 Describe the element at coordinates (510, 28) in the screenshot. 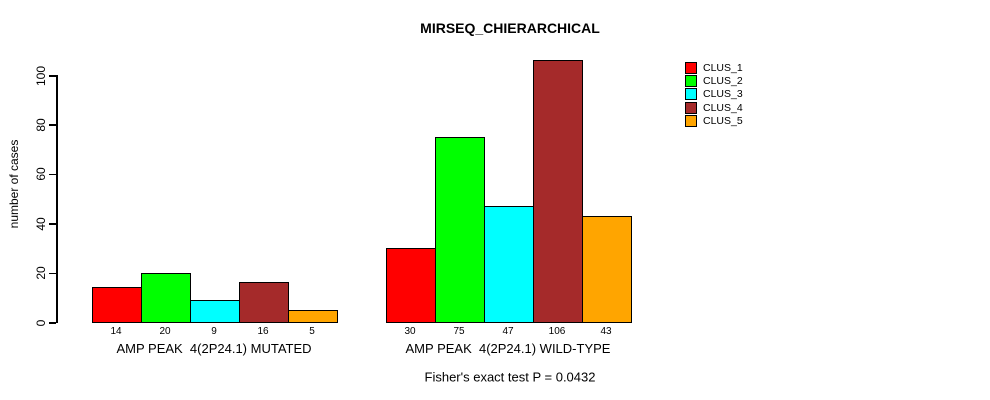

I see `chart-title: MIRSEQ_CHIERARCHICAL` at that location.